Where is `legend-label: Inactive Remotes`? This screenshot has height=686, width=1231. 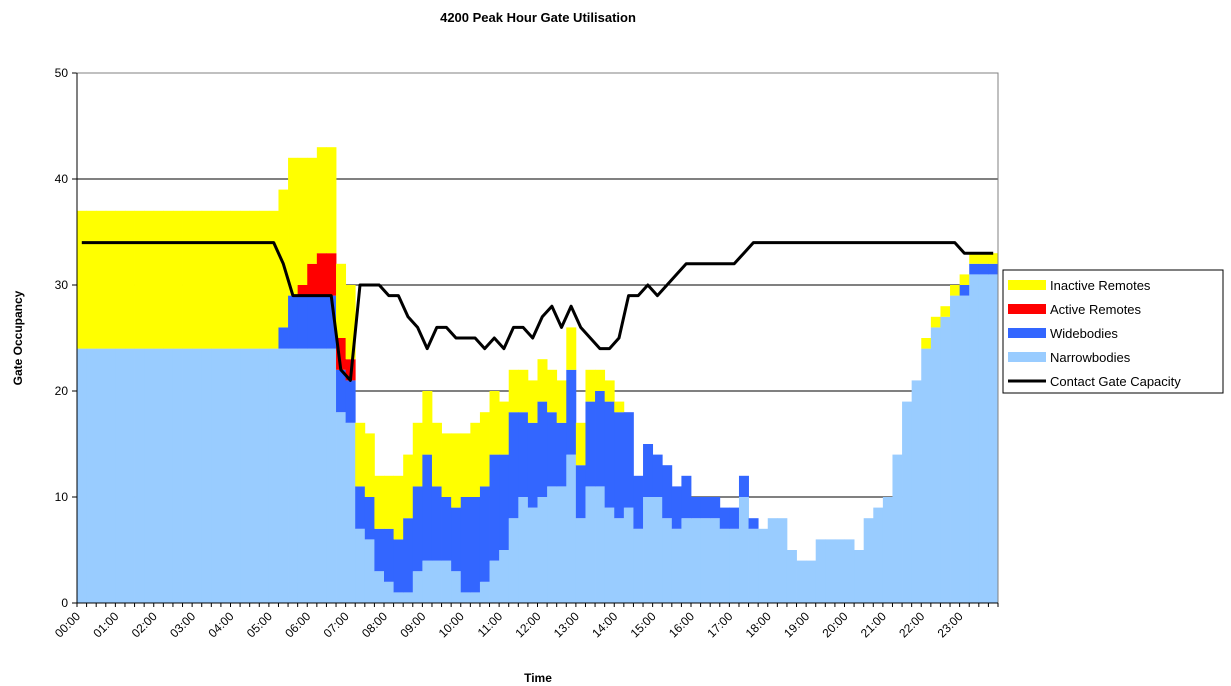 legend-label: Inactive Remotes is located at coordinates (1100, 285).